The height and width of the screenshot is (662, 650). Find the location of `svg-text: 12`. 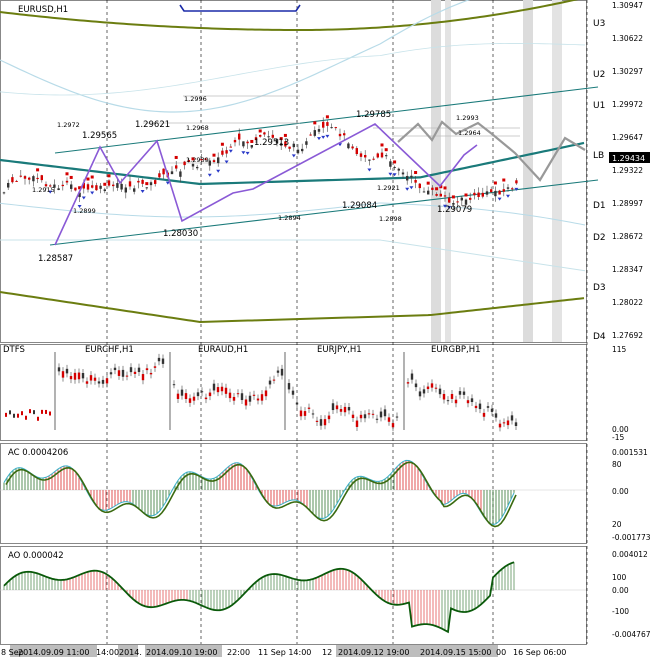

svg-text: 12 is located at coordinates (327, 652).